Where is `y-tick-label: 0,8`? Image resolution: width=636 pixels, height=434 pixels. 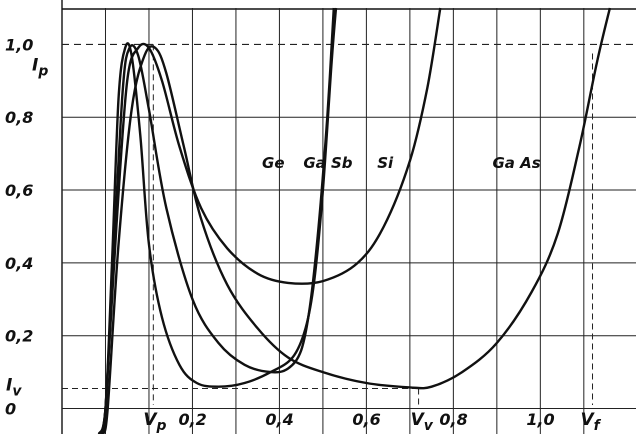 y-tick-label: 0,8 is located at coordinates (19, 117).